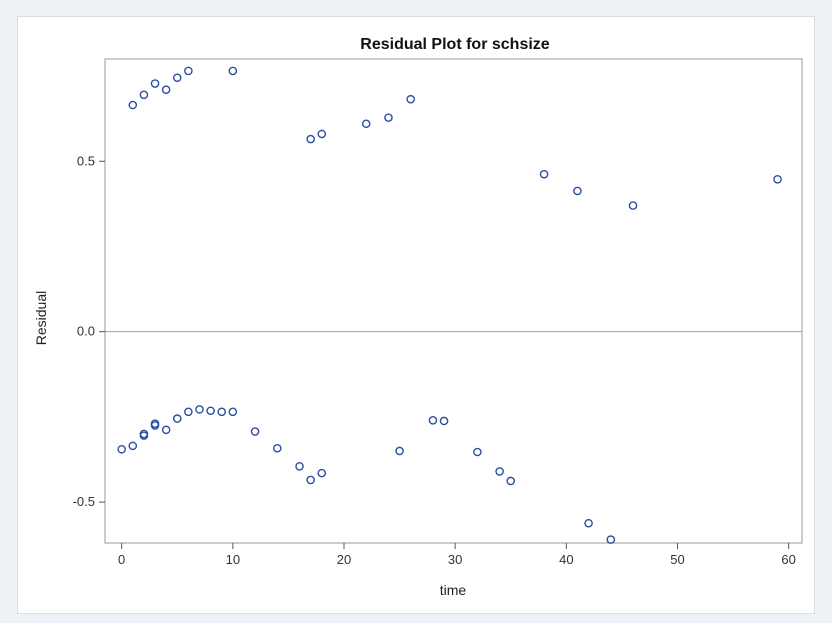 The height and width of the screenshot is (623, 832). What do you see at coordinates (566, 559) in the screenshot?
I see `x-tick-label: 40` at bounding box center [566, 559].